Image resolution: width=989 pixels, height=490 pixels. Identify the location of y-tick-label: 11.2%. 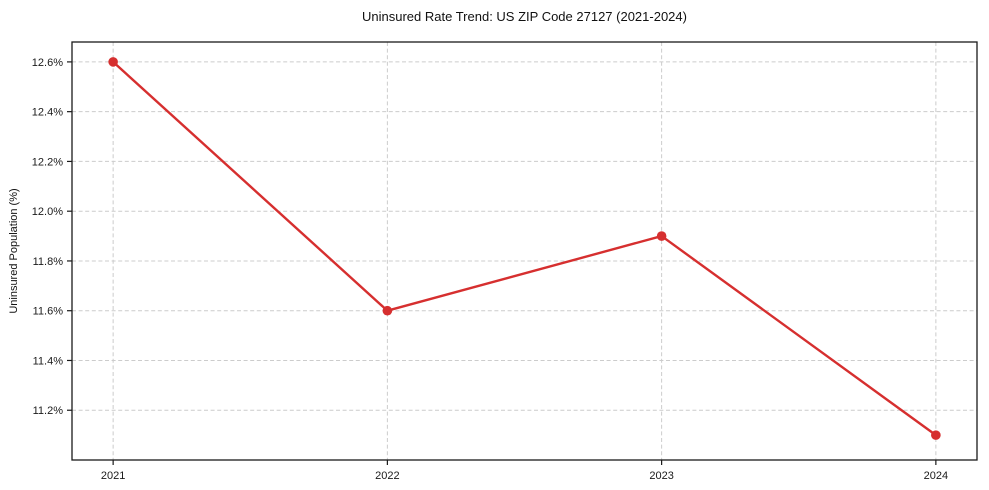
(48, 411).